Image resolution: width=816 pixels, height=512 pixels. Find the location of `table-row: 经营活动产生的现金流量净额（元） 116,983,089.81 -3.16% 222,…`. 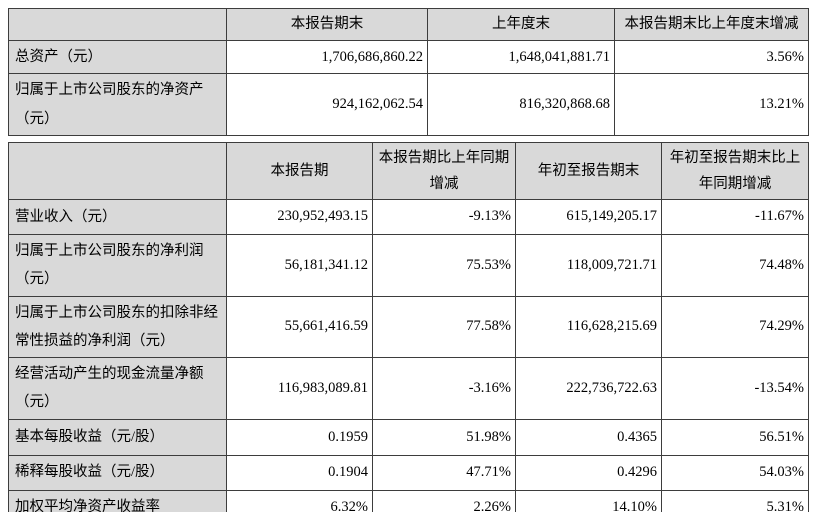

table-row: 经营活动产生的现金流量净额（元） 116,983,089.81 -3.16% 222,… is located at coordinates (408, 388).